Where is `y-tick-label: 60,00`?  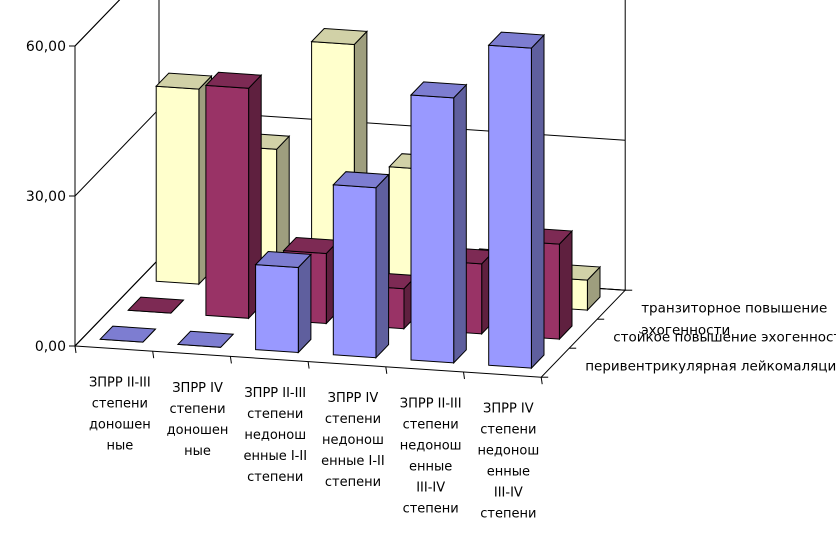
y-tick-label: 60,00 is located at coordinates (46, 47).